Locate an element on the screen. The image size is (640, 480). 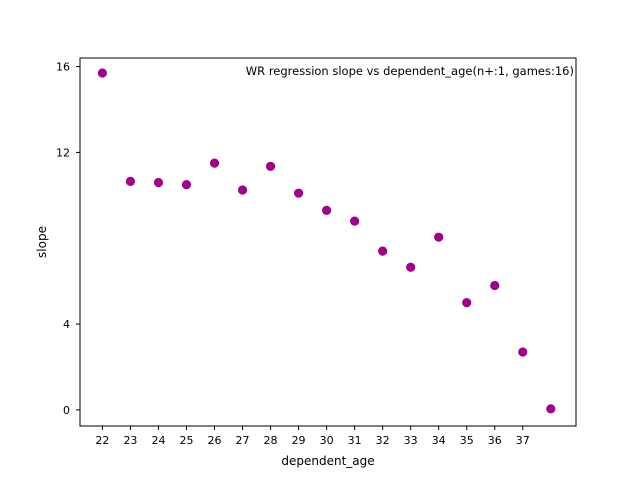
x-tick-label-9: 31 is located at coordinates (355, 440).